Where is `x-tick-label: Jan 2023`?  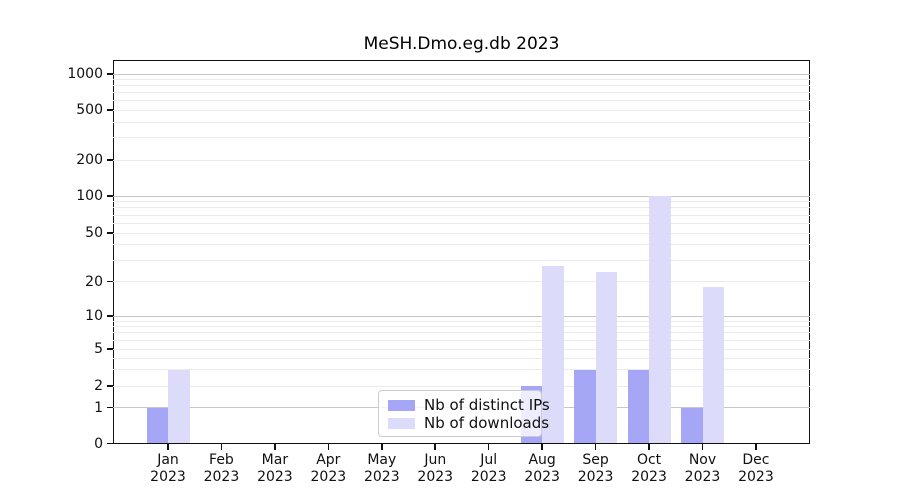
x-tick-label: Jan 2023 is located at coordinates (168, 468).